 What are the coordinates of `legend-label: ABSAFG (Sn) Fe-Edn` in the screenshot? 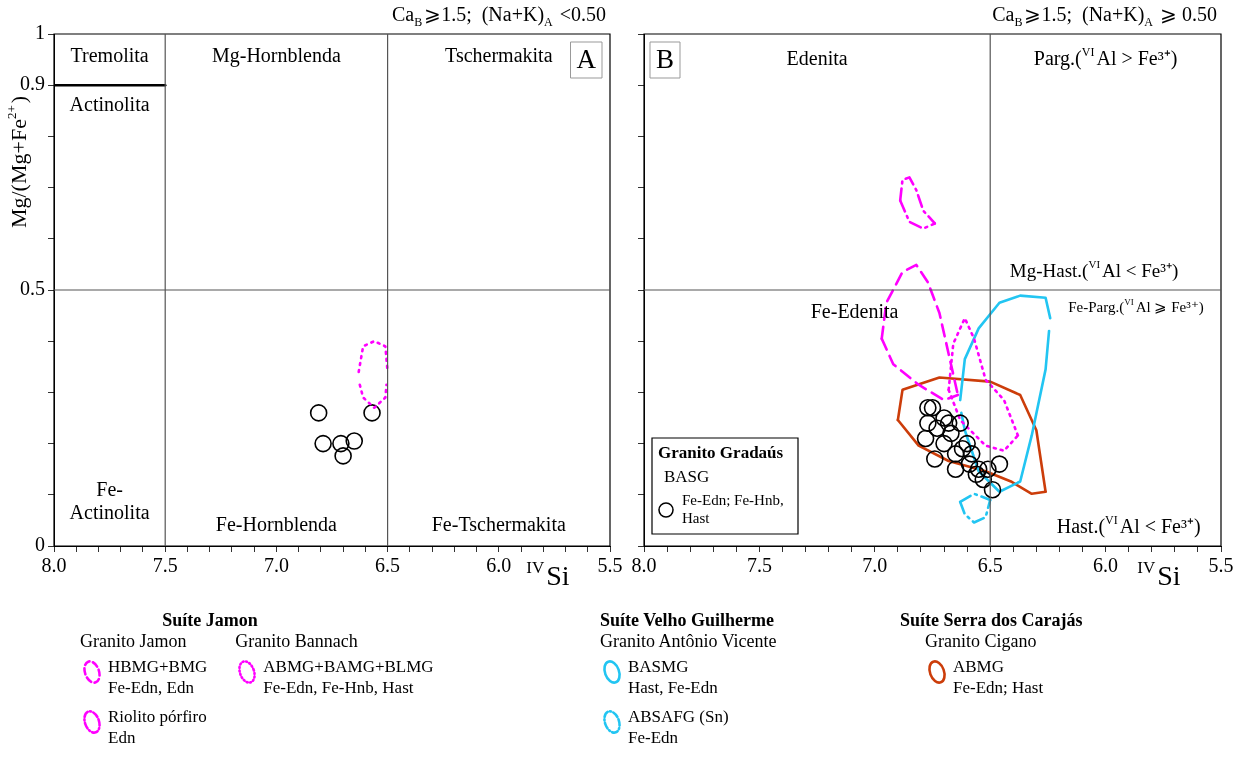 It's located at (678, 727).